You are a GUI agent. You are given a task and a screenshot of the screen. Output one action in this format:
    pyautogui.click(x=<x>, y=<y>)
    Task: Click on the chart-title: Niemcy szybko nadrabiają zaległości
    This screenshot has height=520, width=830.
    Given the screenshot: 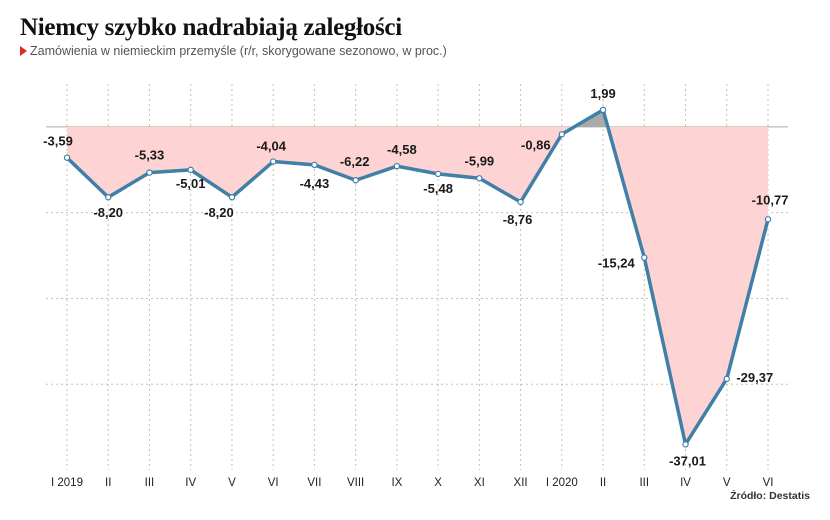 What is the action you would take?
    pyautogui.click(x=211, y=27)
    